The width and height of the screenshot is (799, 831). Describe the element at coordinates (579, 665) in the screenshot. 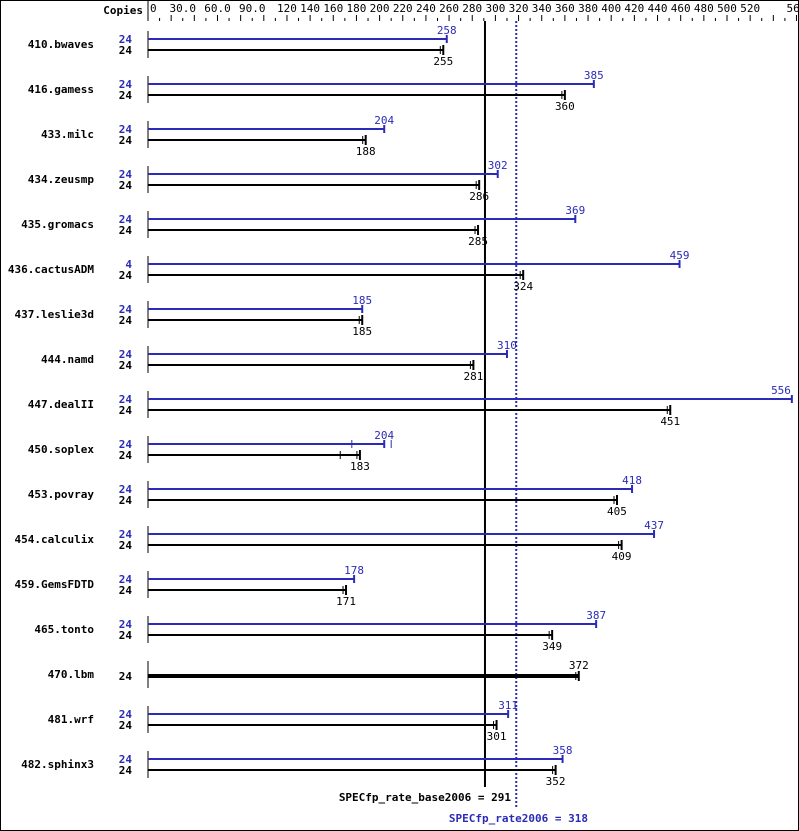

I see `base-value-label: 372` at that location.